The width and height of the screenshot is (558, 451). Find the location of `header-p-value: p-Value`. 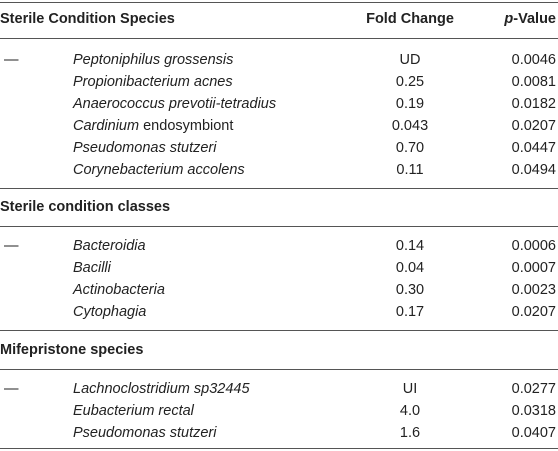

header-p-value: p-Value is located at coordinates (530, 19).